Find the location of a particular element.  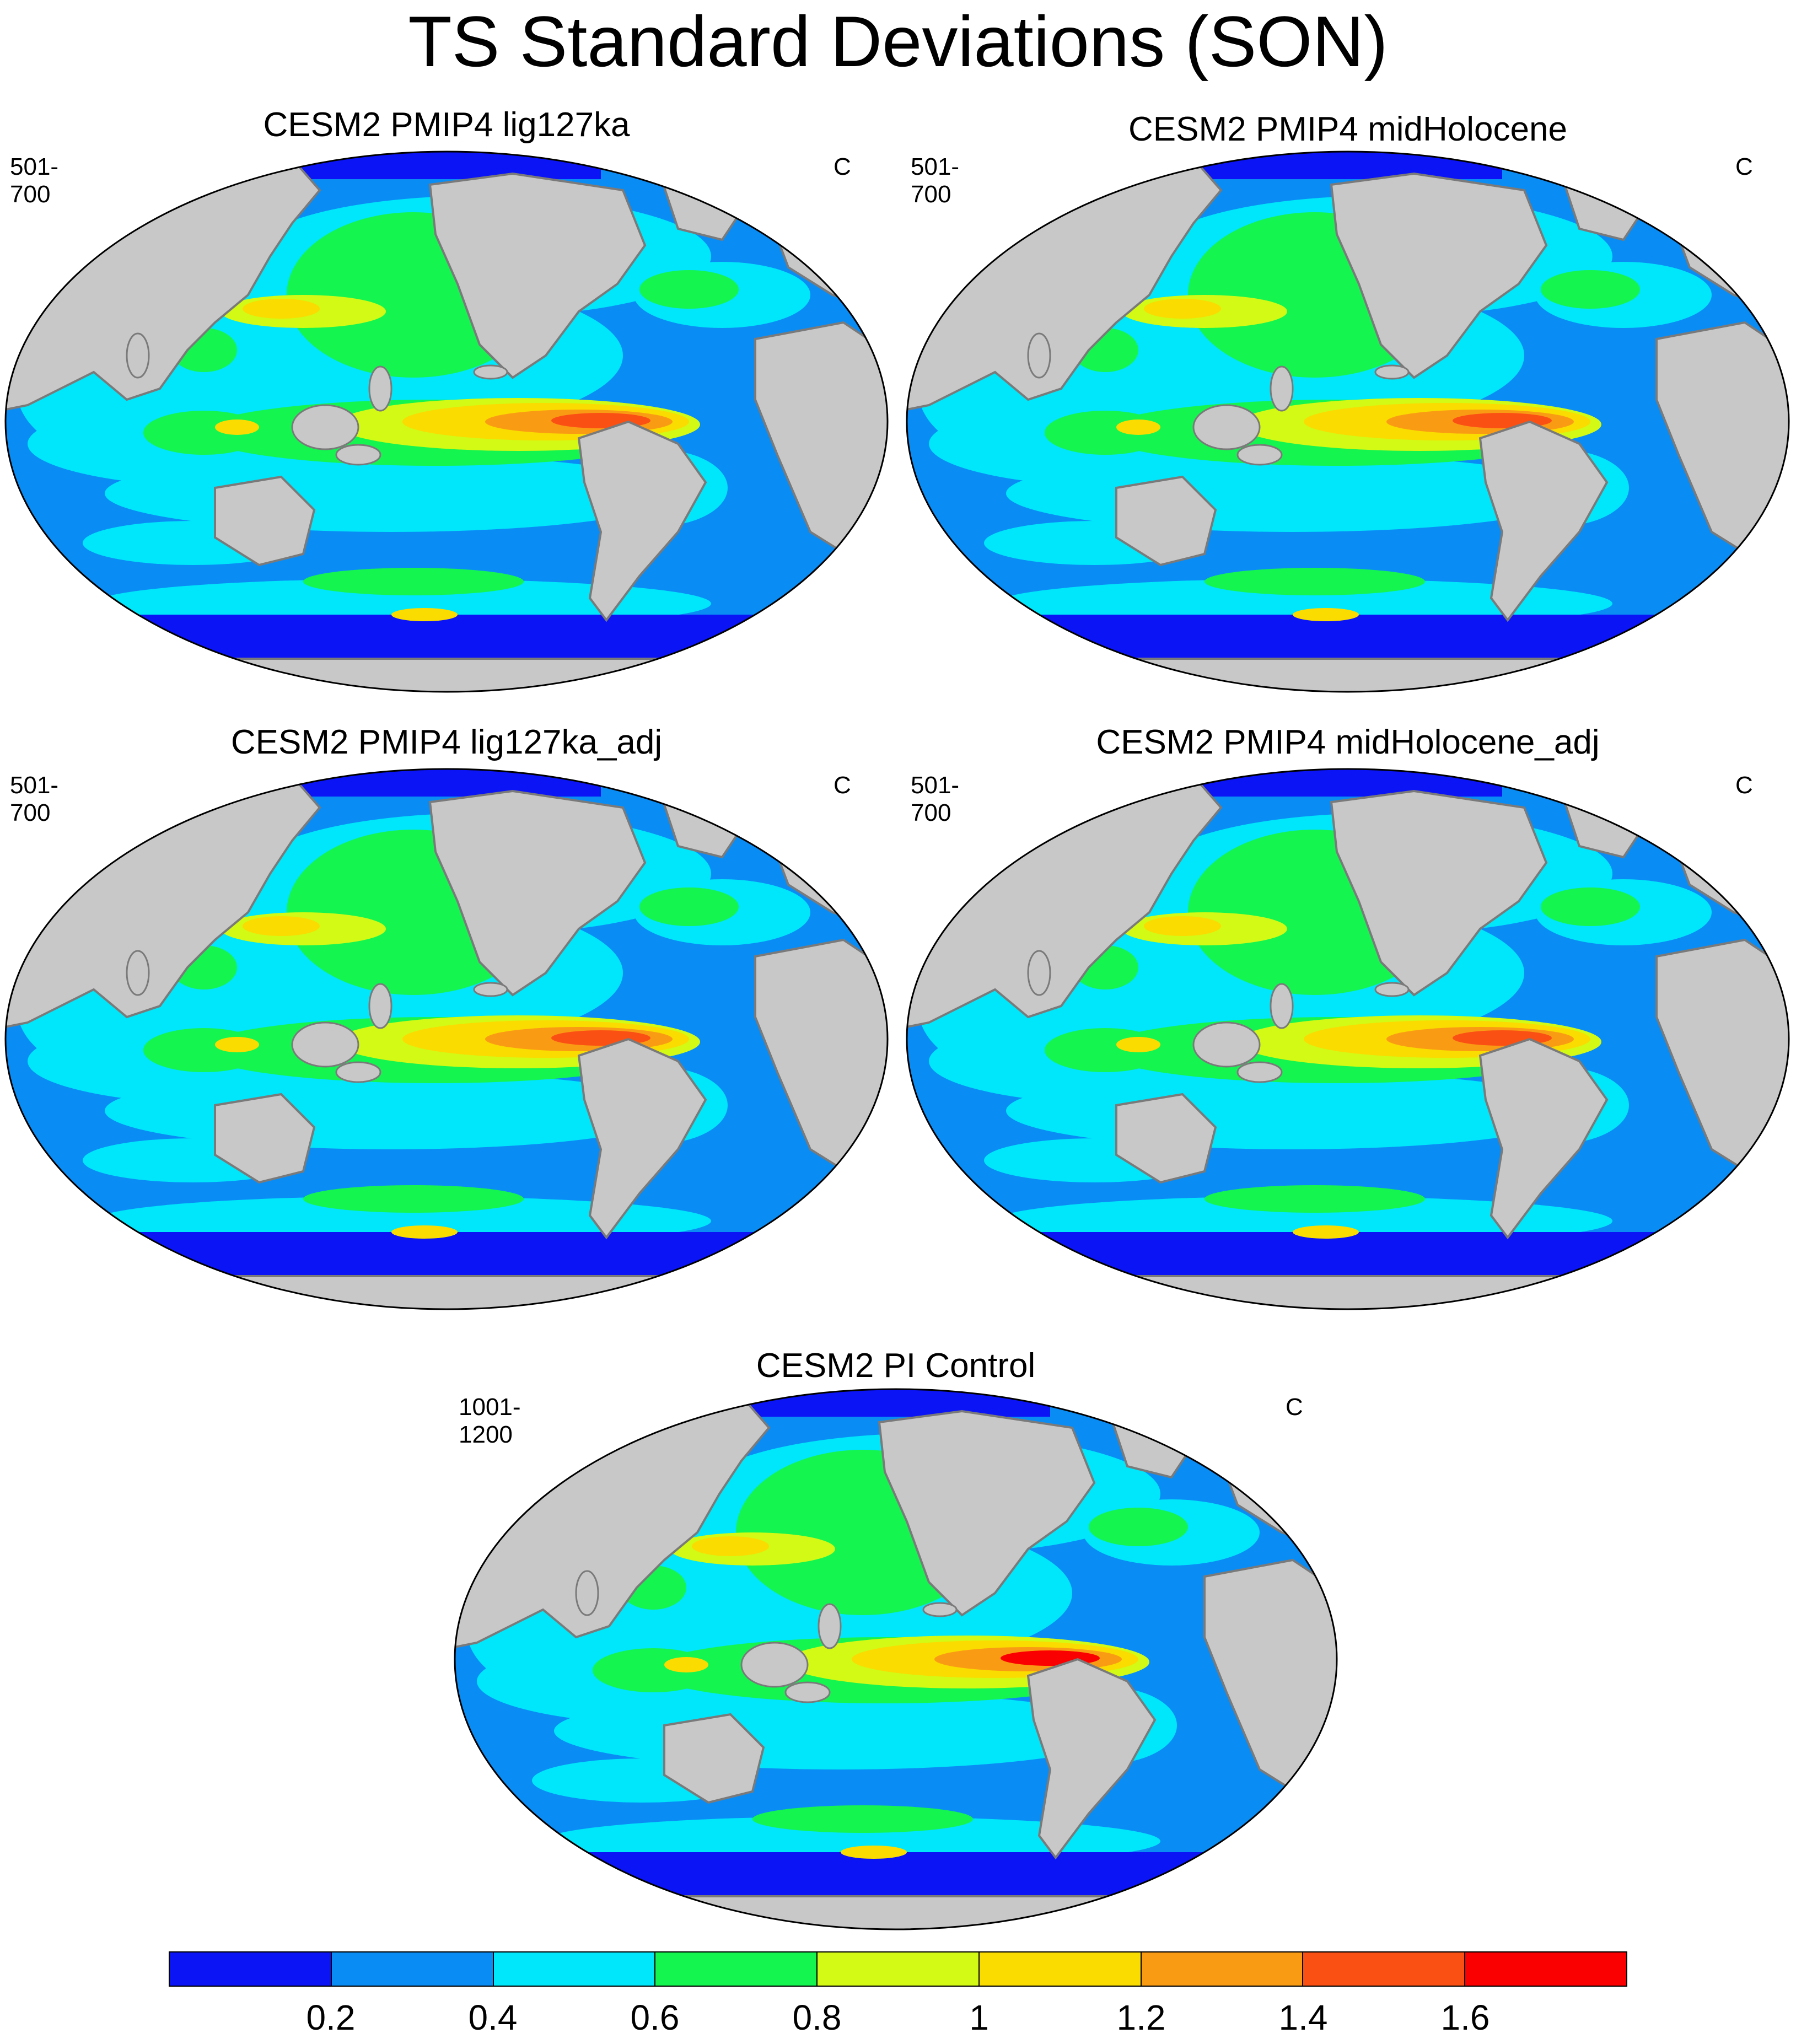

colorbar-tick-label: 0.2 is located at coordinates (331, 2017).